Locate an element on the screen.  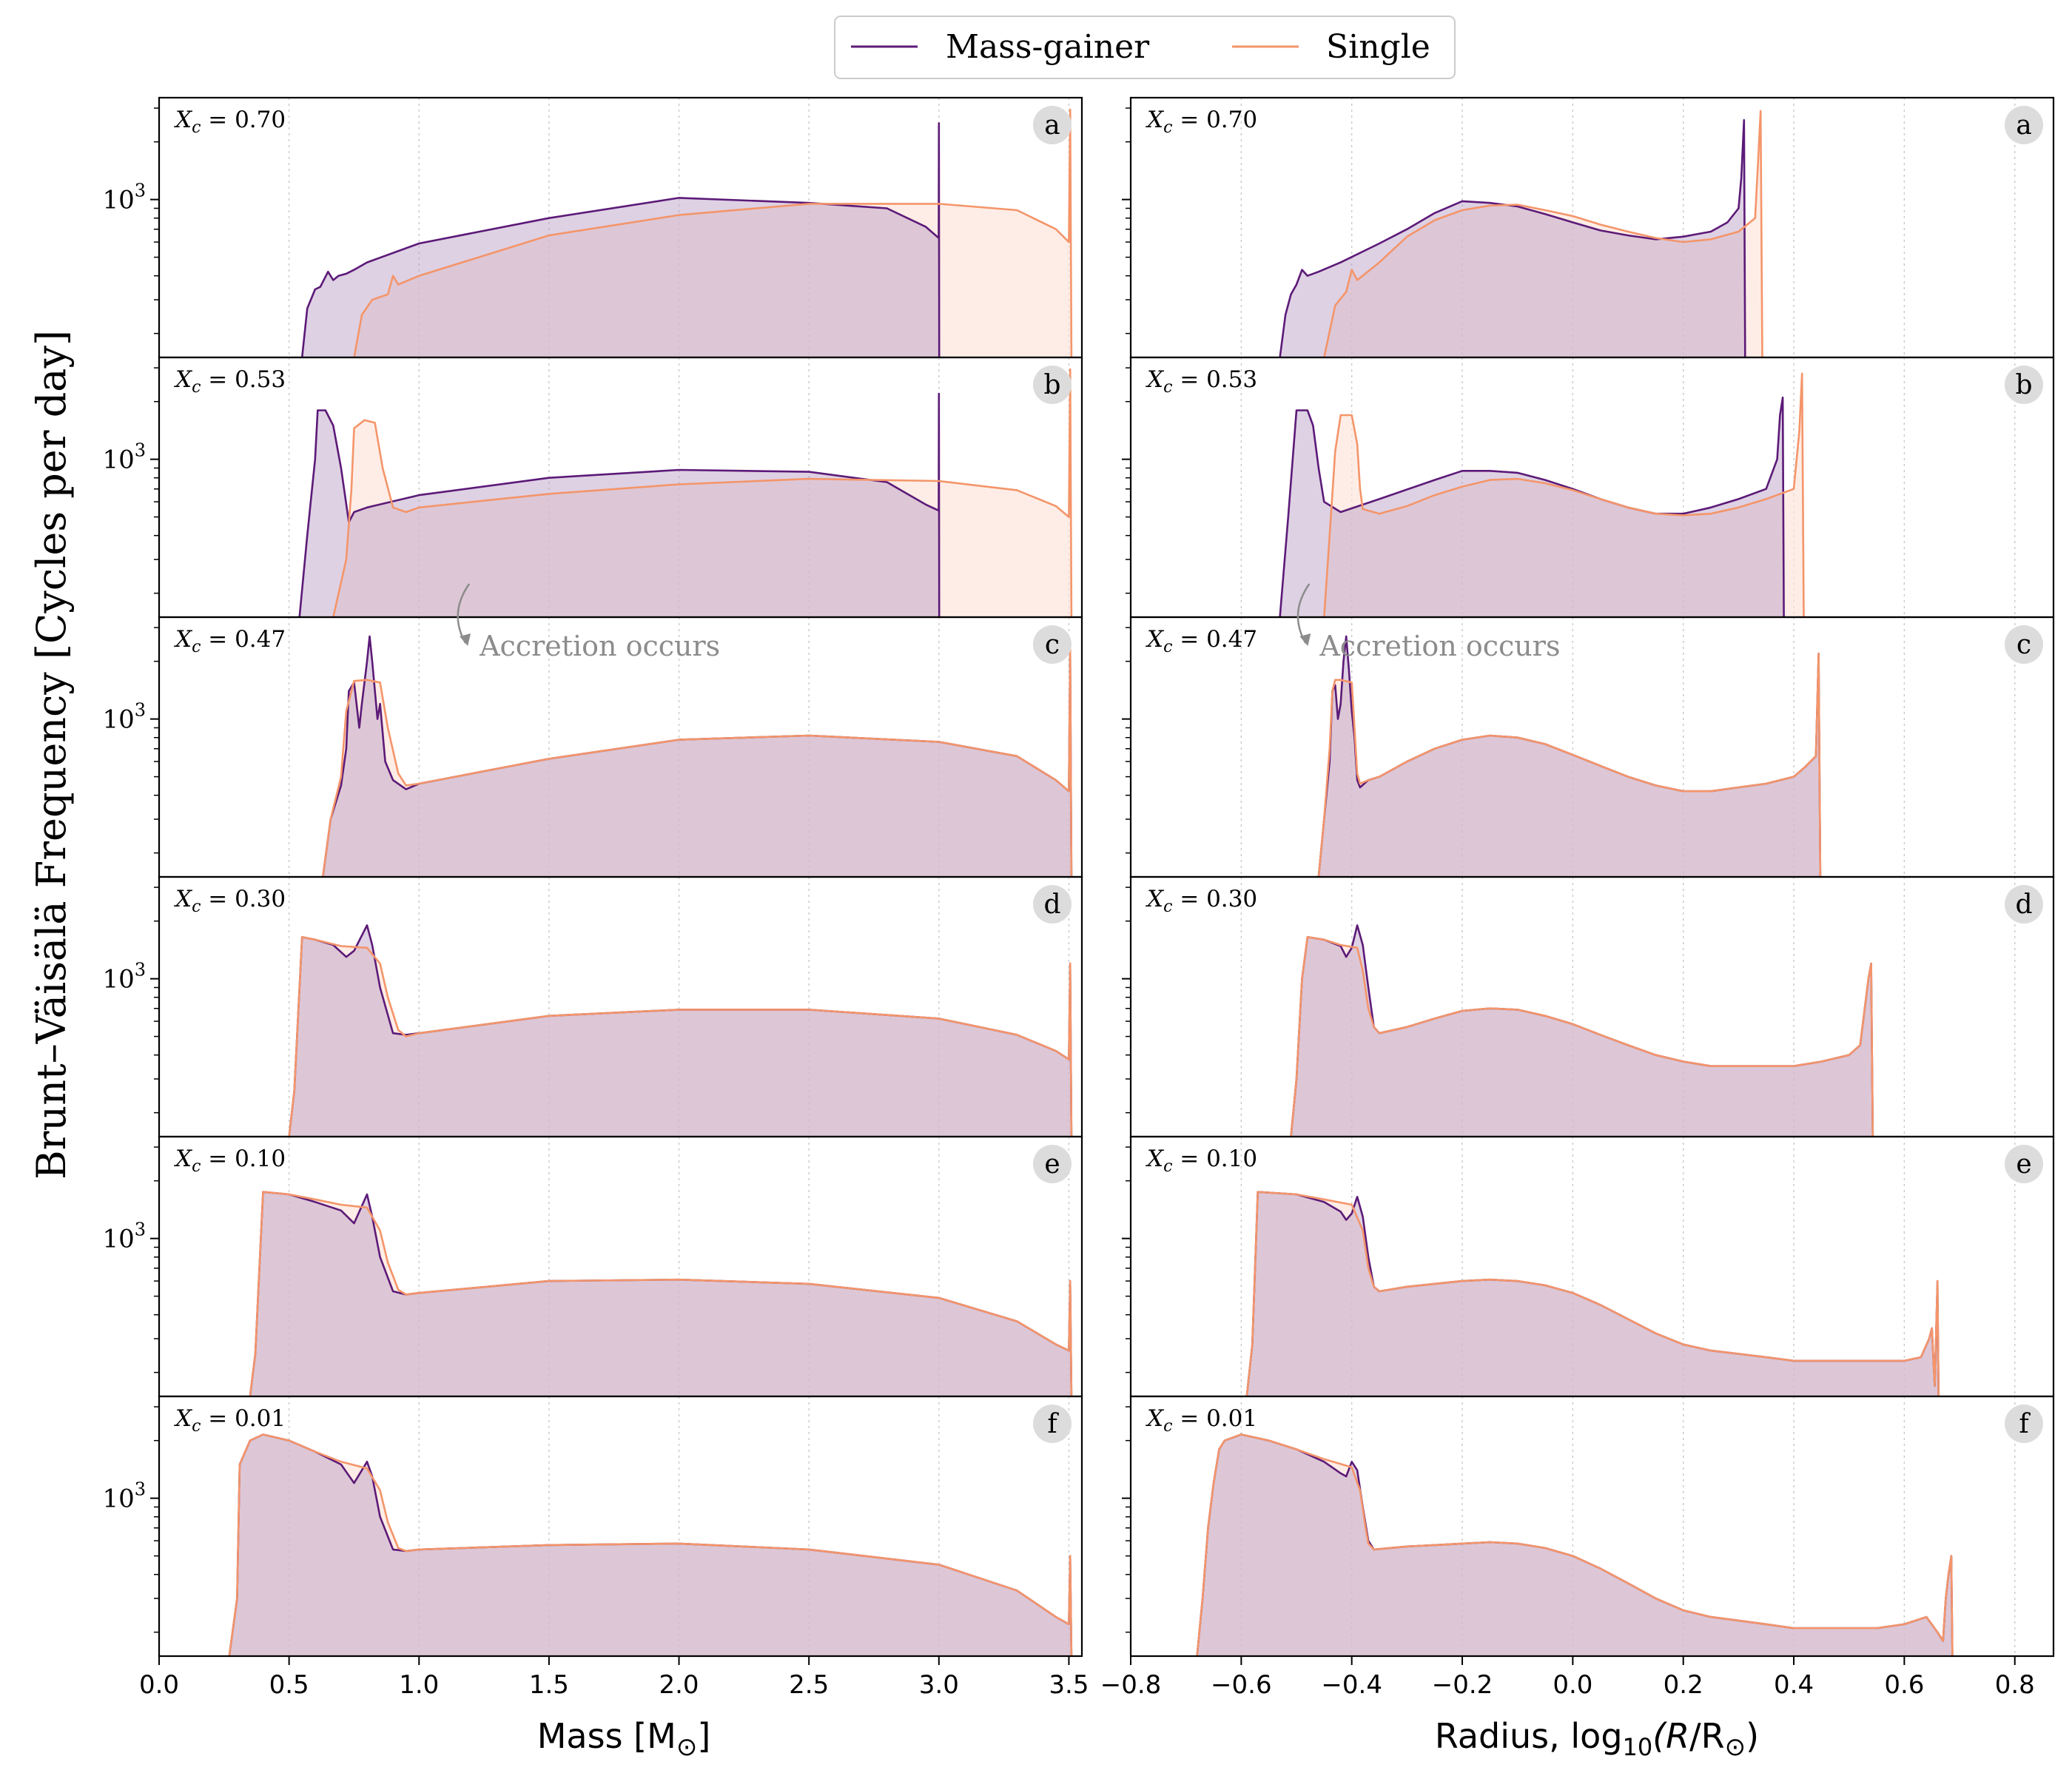
x-axis-title-radius-d: ) is located at coordinates (1752, 1736).